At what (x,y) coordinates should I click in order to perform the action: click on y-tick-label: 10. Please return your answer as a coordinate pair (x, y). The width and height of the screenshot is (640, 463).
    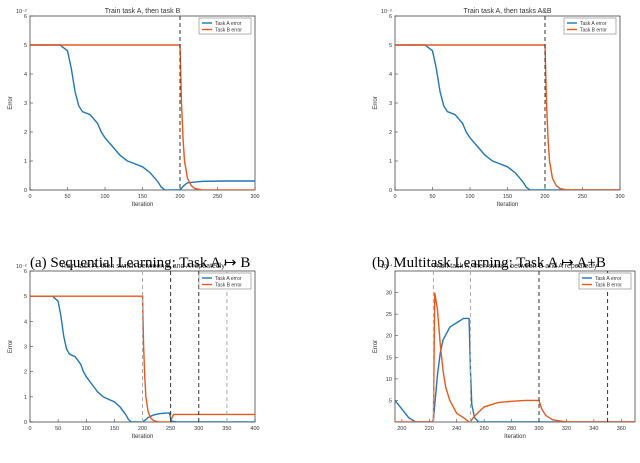
    Looking at the image, I should click on (389, 380).